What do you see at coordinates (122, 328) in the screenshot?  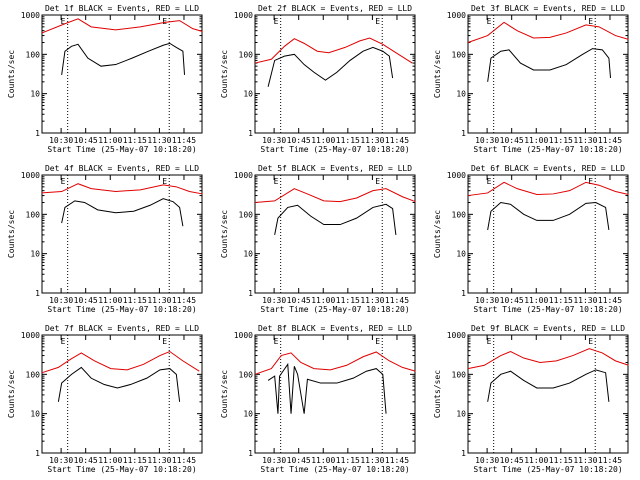 I see `panel-title: Det 7f BLACK = Events, RED = LLD` at bounding box center [122, 328].